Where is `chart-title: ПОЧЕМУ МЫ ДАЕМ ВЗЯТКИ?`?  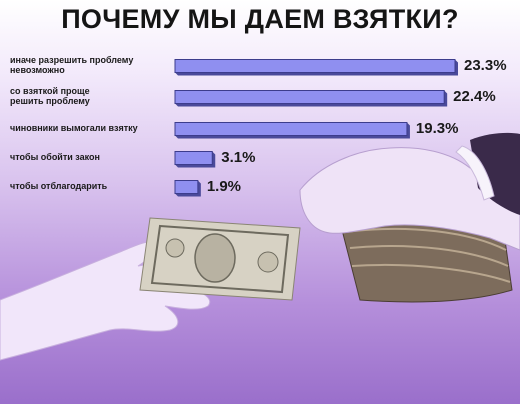
chart-title: ПОЧЕМУ МЫ ДАЕМ ВЗЯТКИ? is located at coordinates (260, 19).